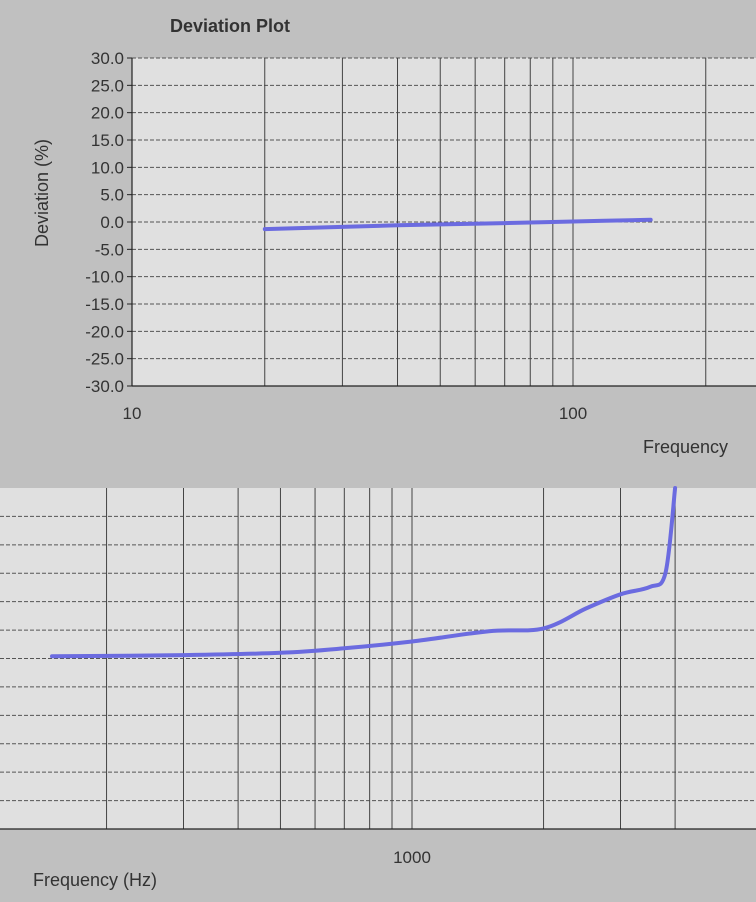  Describe the element at coordinates (109, 249) in the screenshot. I see `y-tick-label: -5.0` at that location.